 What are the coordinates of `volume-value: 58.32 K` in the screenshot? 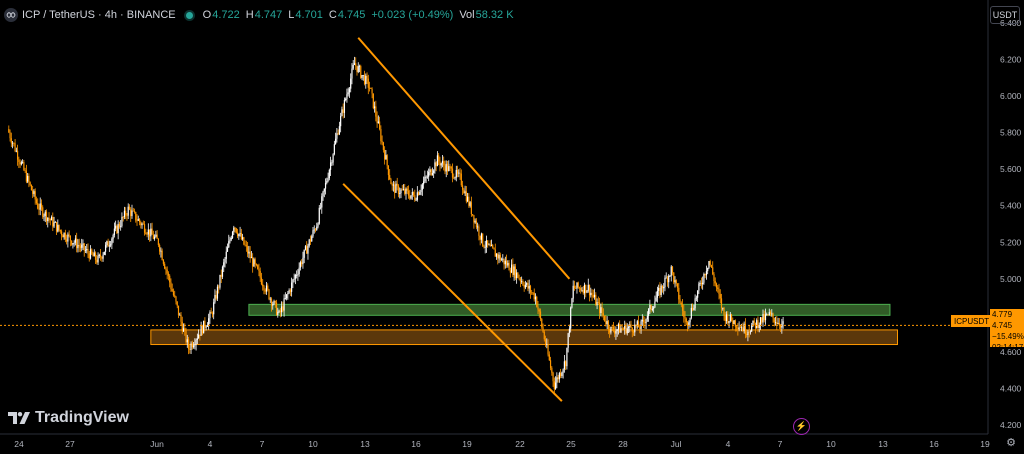 It's located at (494, 15).